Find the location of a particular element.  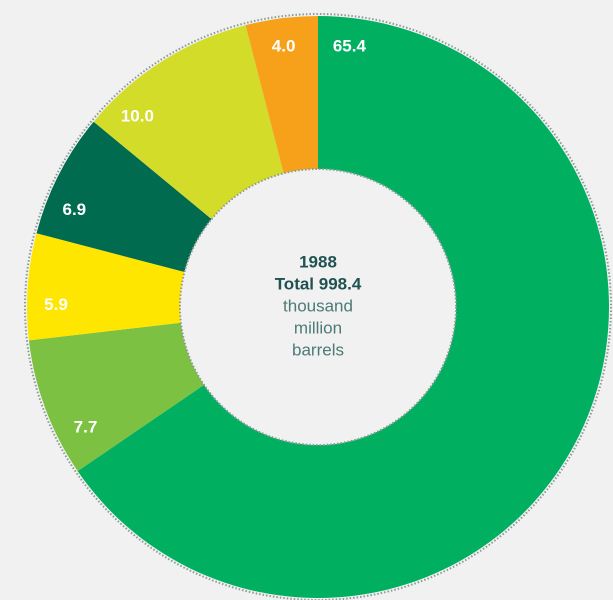

data-label: 7.7 is located at coordinates (86, 426).